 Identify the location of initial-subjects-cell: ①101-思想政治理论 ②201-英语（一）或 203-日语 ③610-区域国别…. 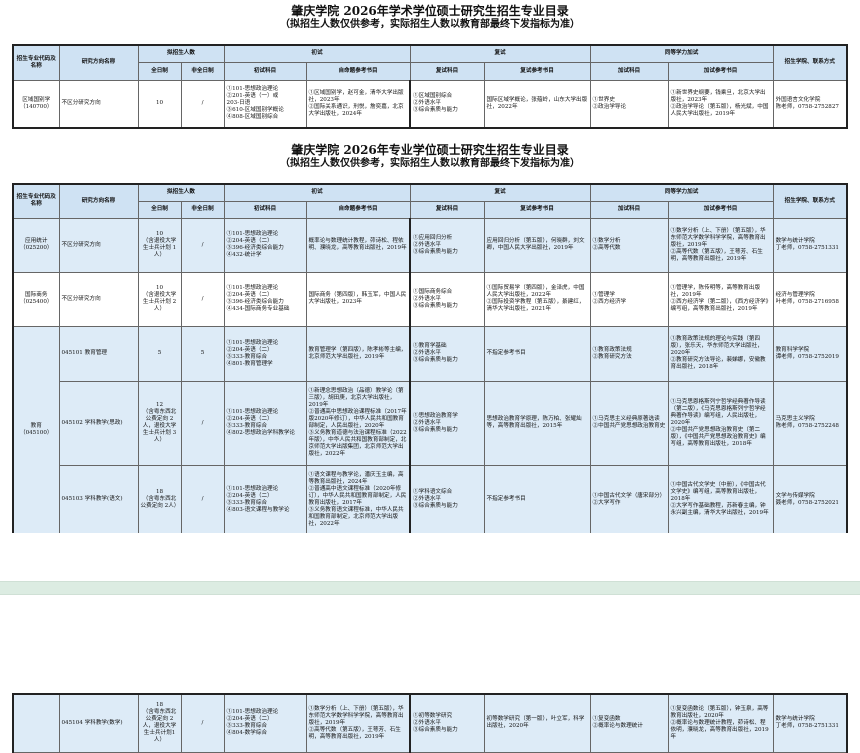
(265, 104).